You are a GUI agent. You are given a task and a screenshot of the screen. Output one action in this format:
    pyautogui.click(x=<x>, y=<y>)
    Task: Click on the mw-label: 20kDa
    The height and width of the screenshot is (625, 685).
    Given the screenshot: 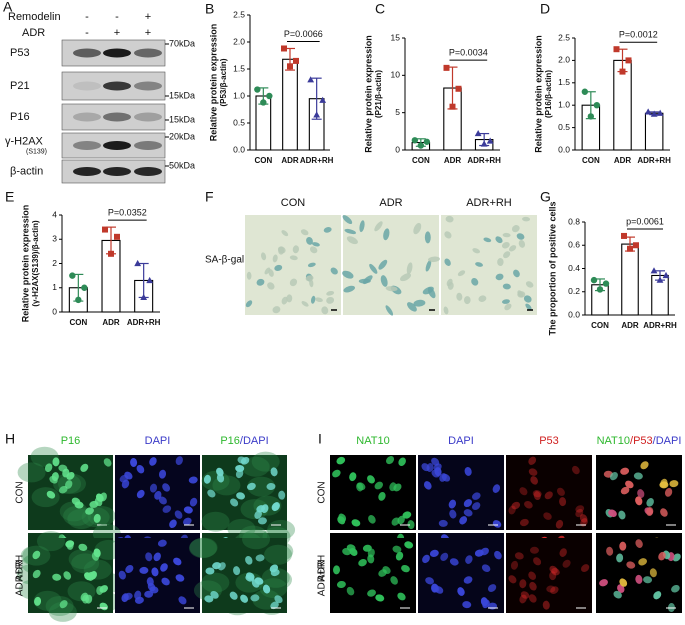 What is the action you would take?
    pyautogui.click(x=182, y=136)
    